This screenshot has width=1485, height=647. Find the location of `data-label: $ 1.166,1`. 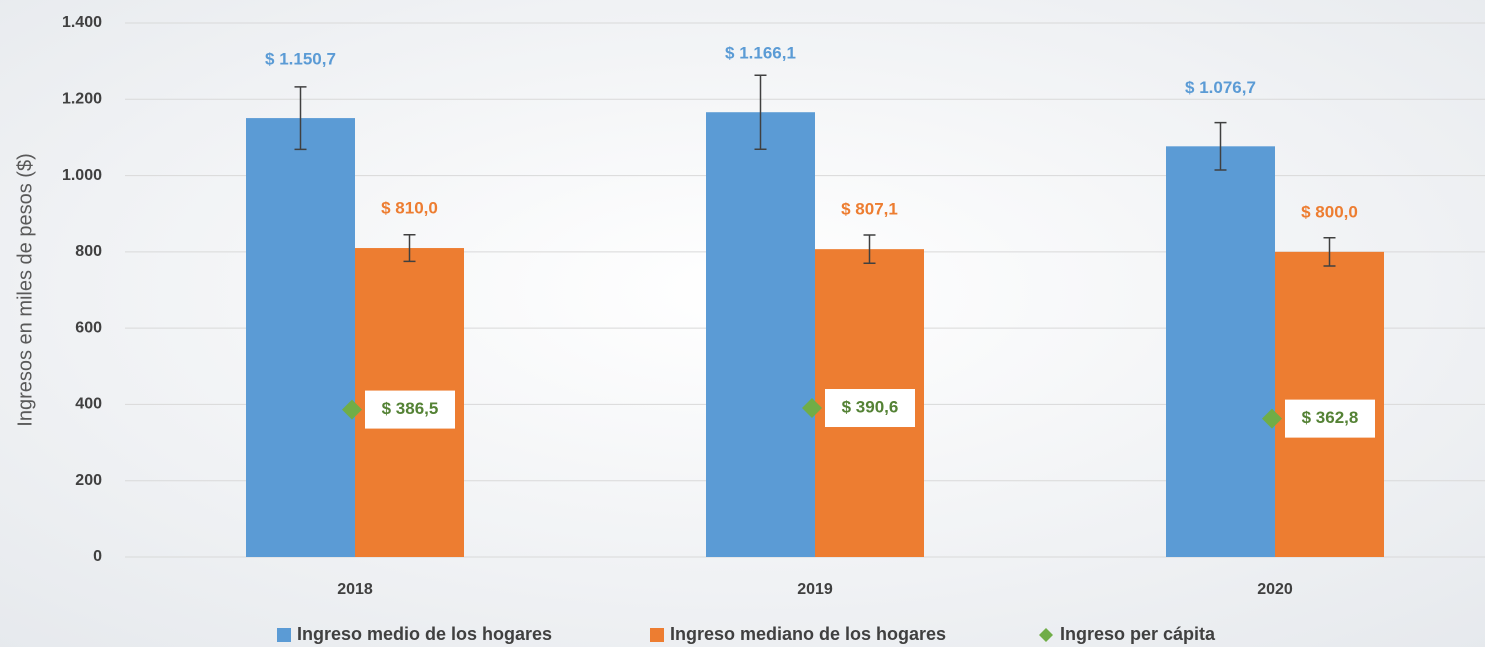

data-label: $ 1.166,1 is located at coordinates (760, 53).